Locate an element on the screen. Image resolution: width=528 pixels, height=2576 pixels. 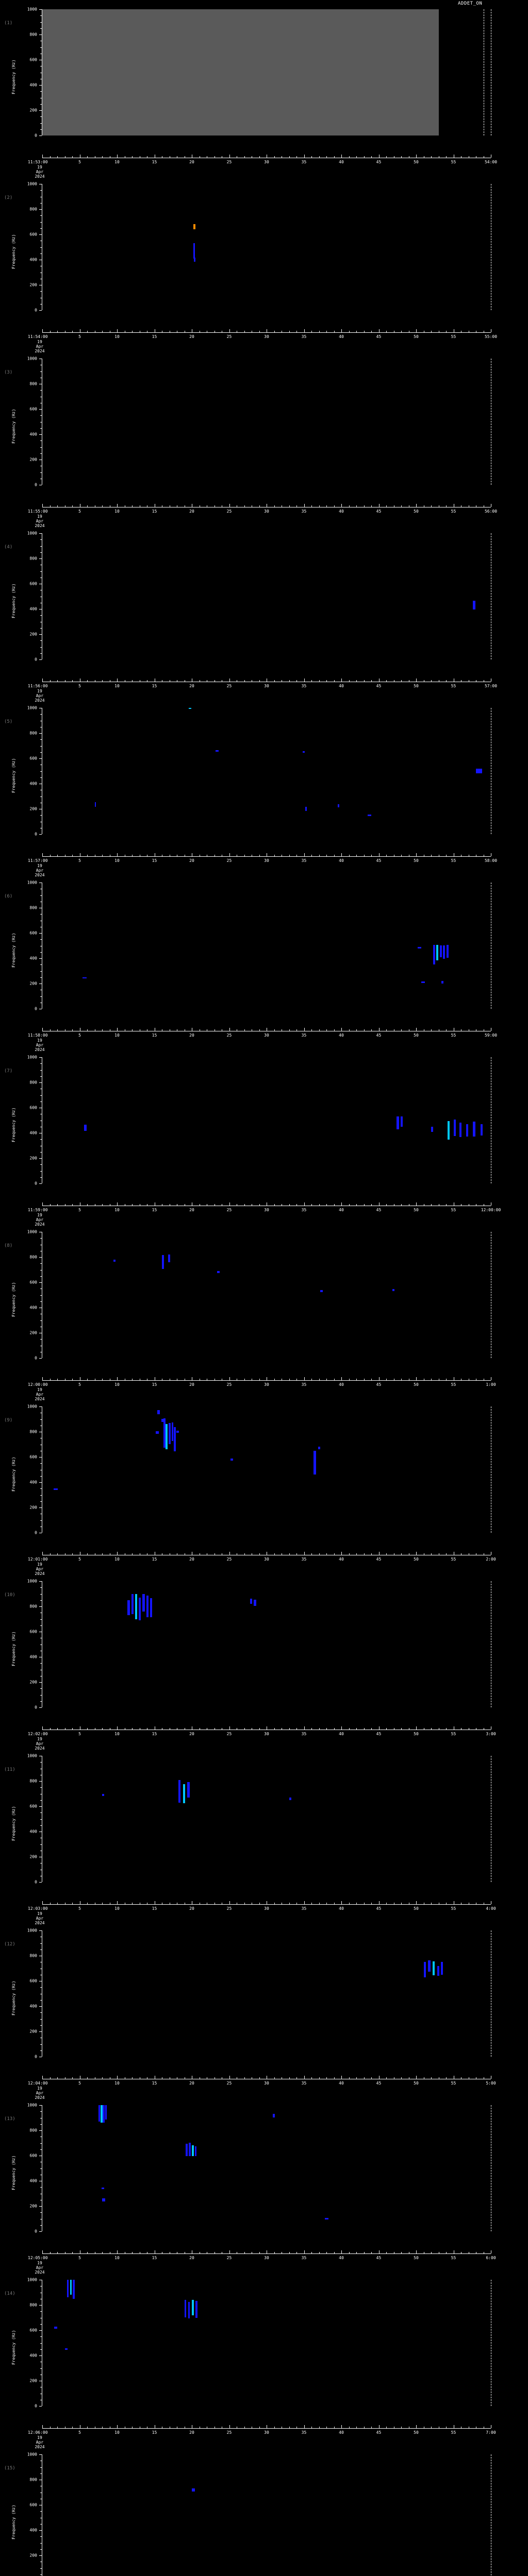
panel-index-label: (13) is located at coordinates (9, 2119).